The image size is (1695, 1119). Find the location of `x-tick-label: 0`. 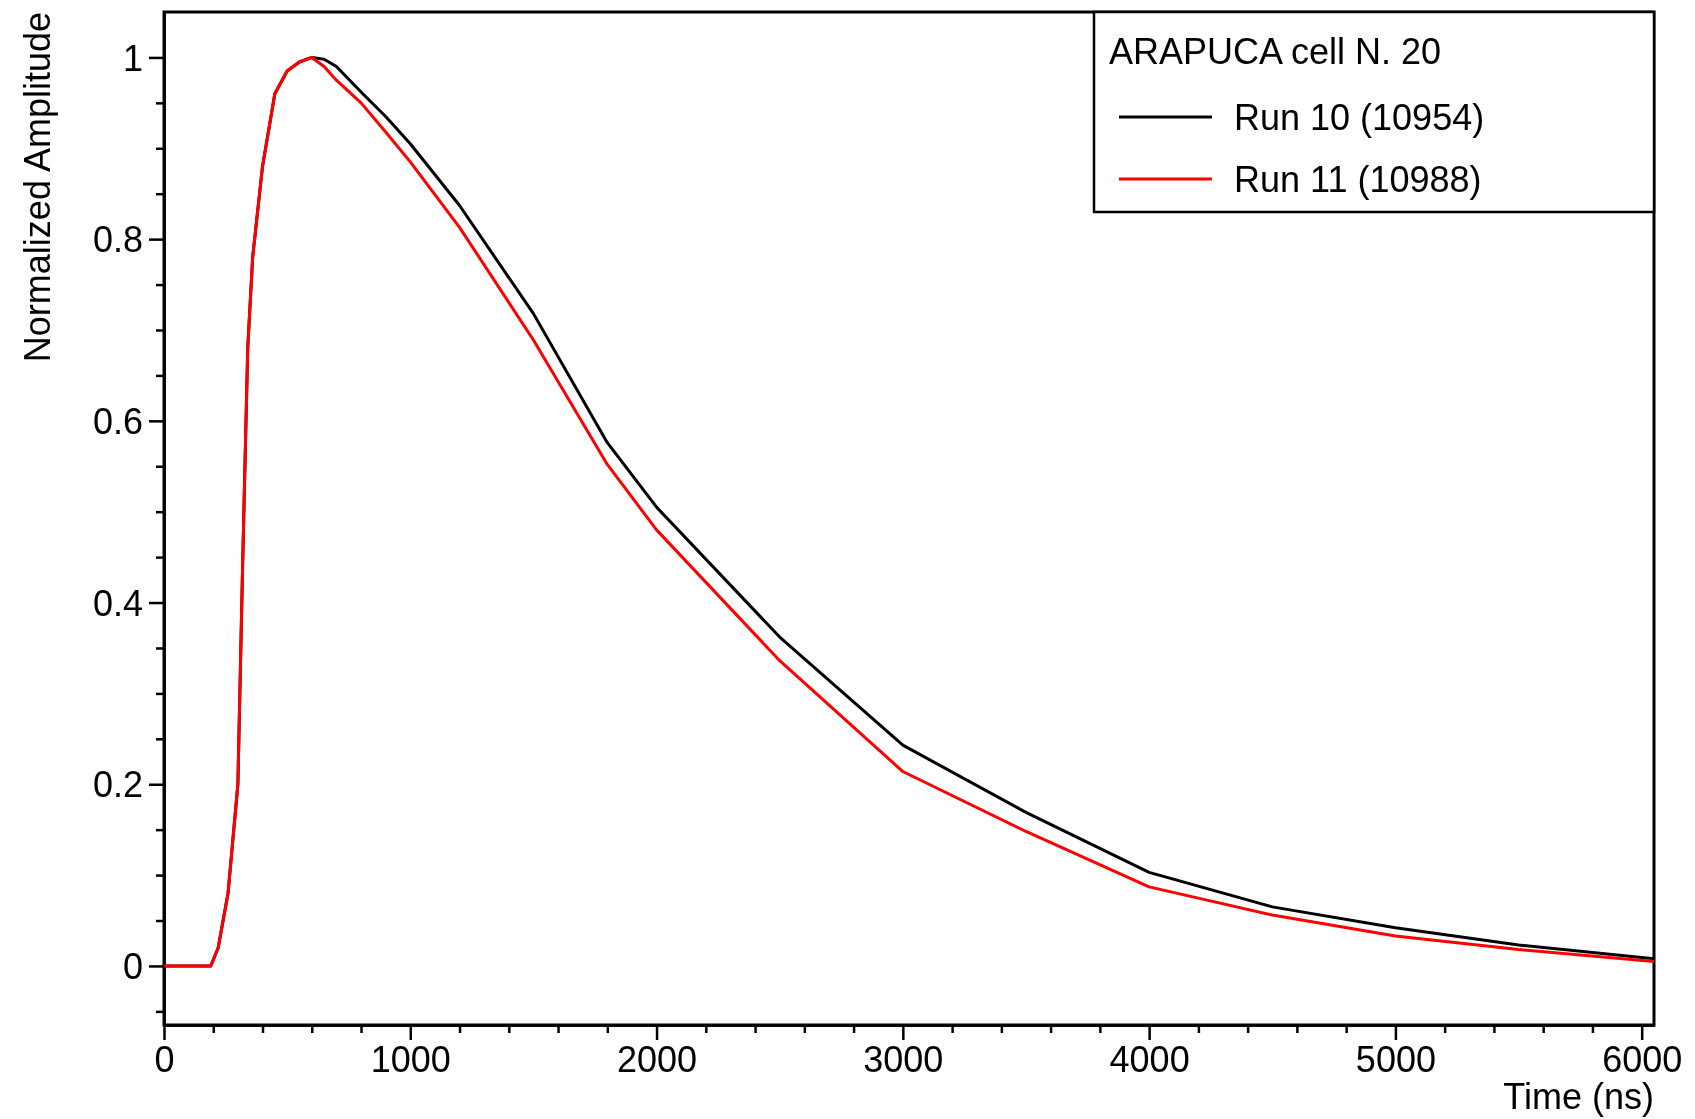

x-tick-label: 0 is located at coordinates (164, 1059).